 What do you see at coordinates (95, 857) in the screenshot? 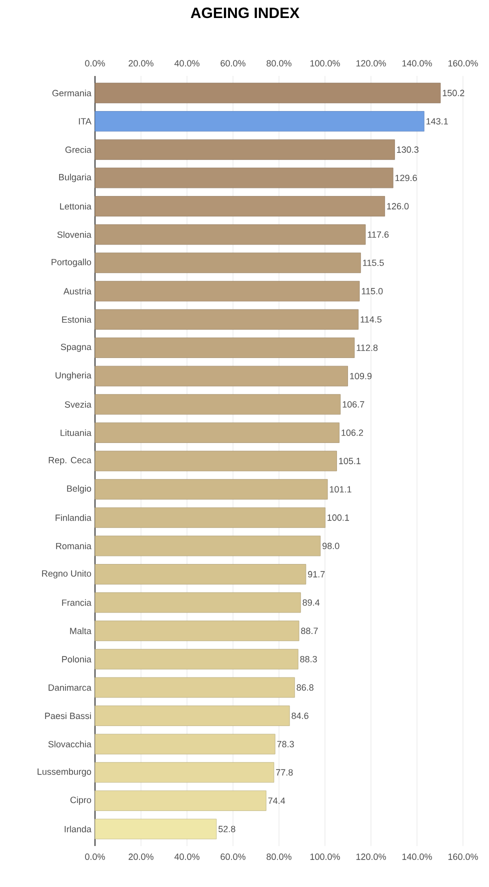
I see `x-tick-label: 0.0%` at bounding box center [95, 857].